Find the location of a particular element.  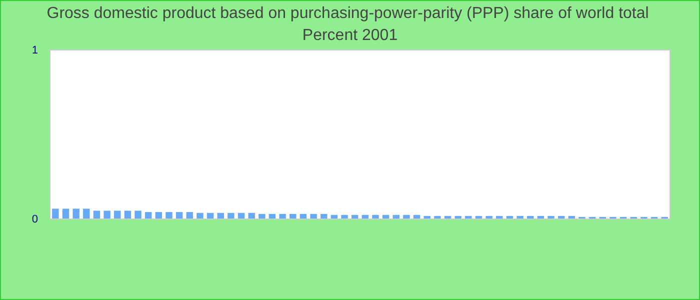

chart-title: Gross domestic product based on purchasing-power-parity (PPP) share of world total Percent 2001 is located at coordinates (350, 24).